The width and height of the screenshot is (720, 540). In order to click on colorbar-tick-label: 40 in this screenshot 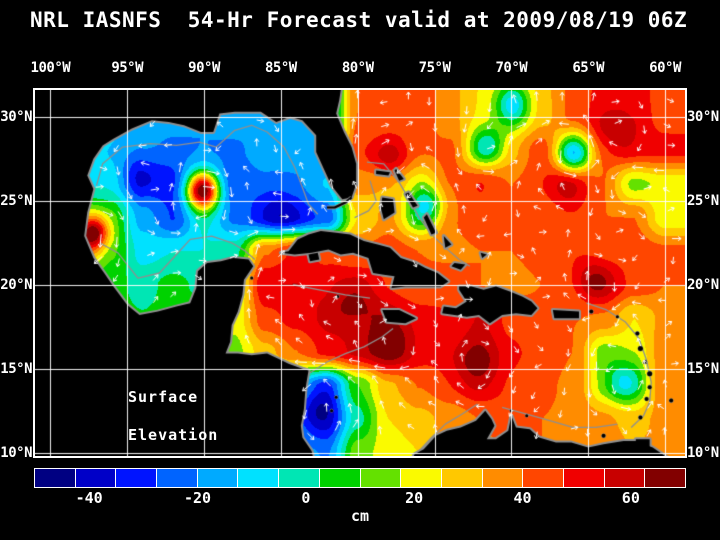, I will do `click(522, 498)`.